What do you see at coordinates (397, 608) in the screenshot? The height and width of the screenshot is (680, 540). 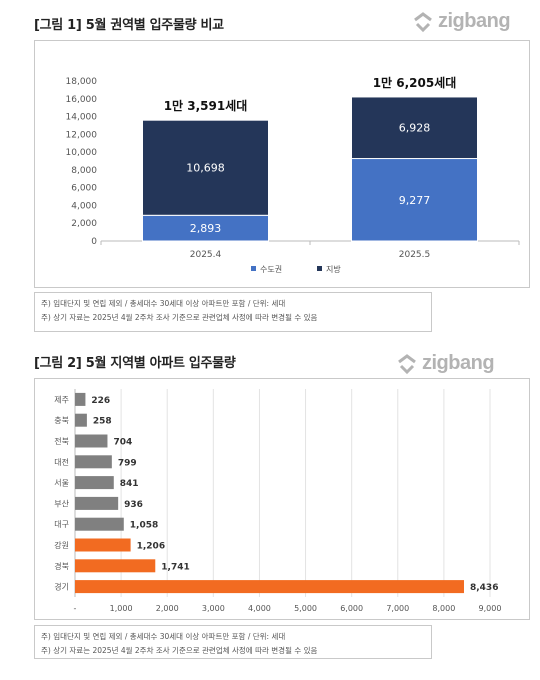 I see `x-tick-label: 7,000` at bounding box center [397, 608].